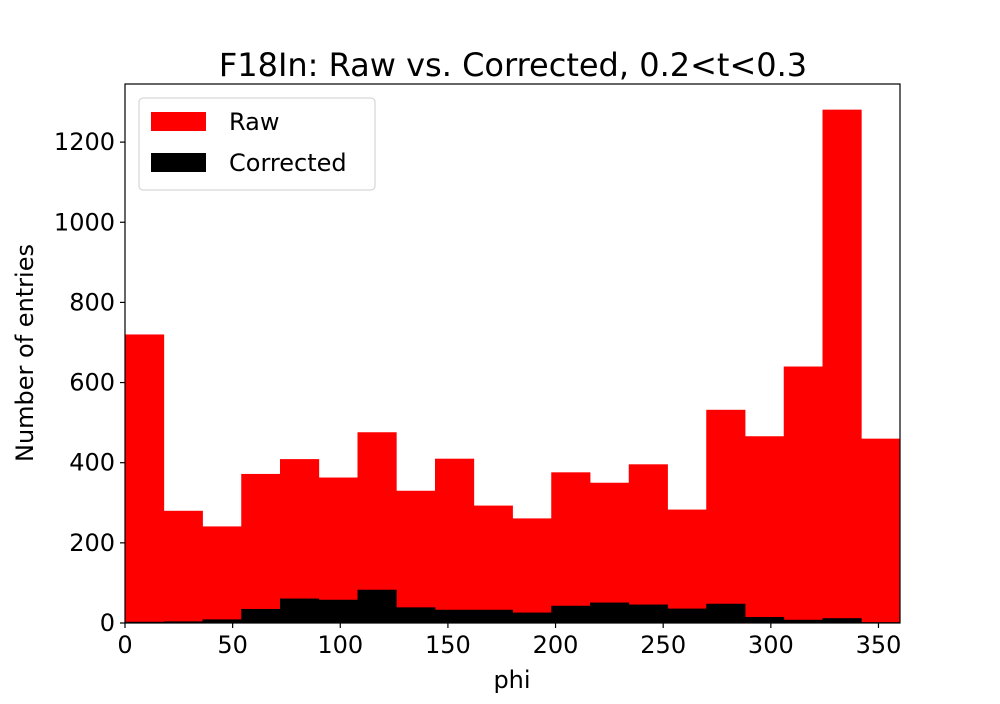 Image resolution: width=1000 pixels, height=704 pixels. I want to click on x-tick-label: 250, so click(663, 645).